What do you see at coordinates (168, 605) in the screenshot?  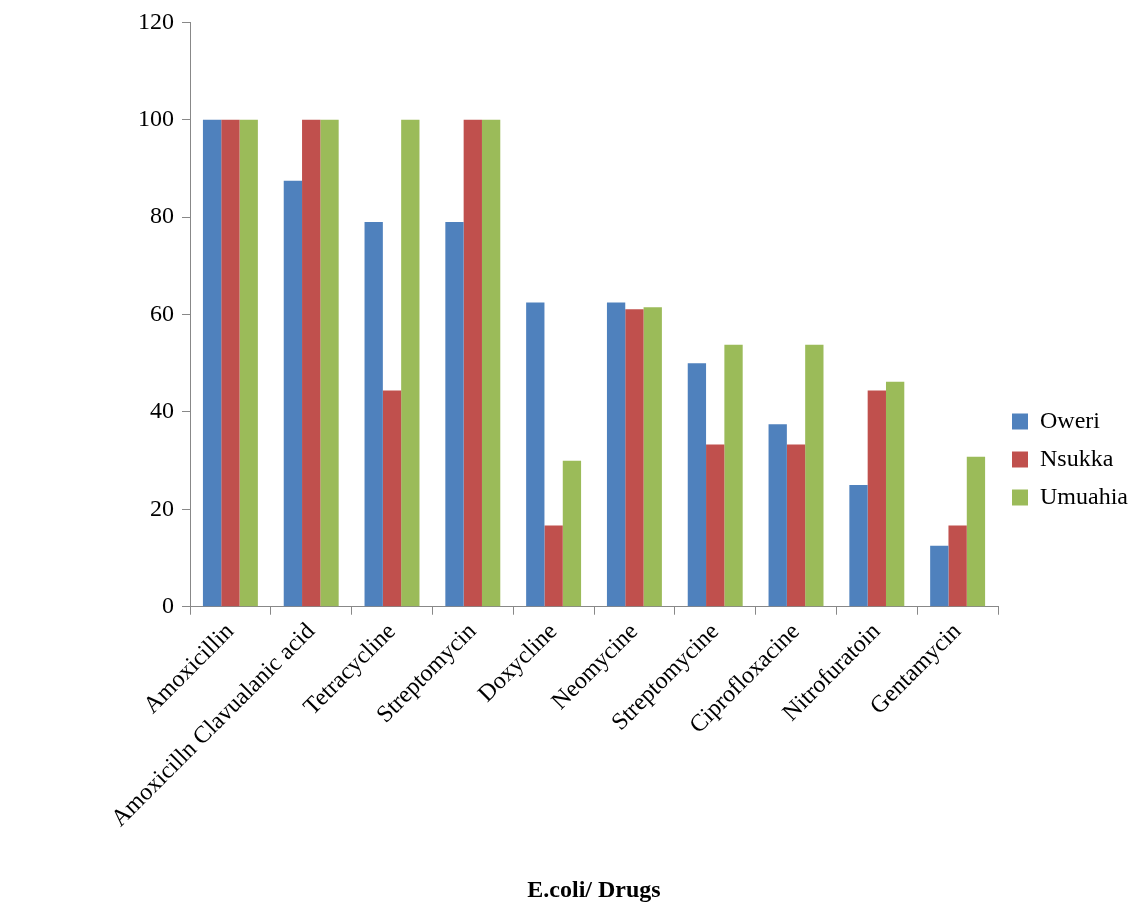 I see `y-tick-label: 0` at bounding box center [168, 605].